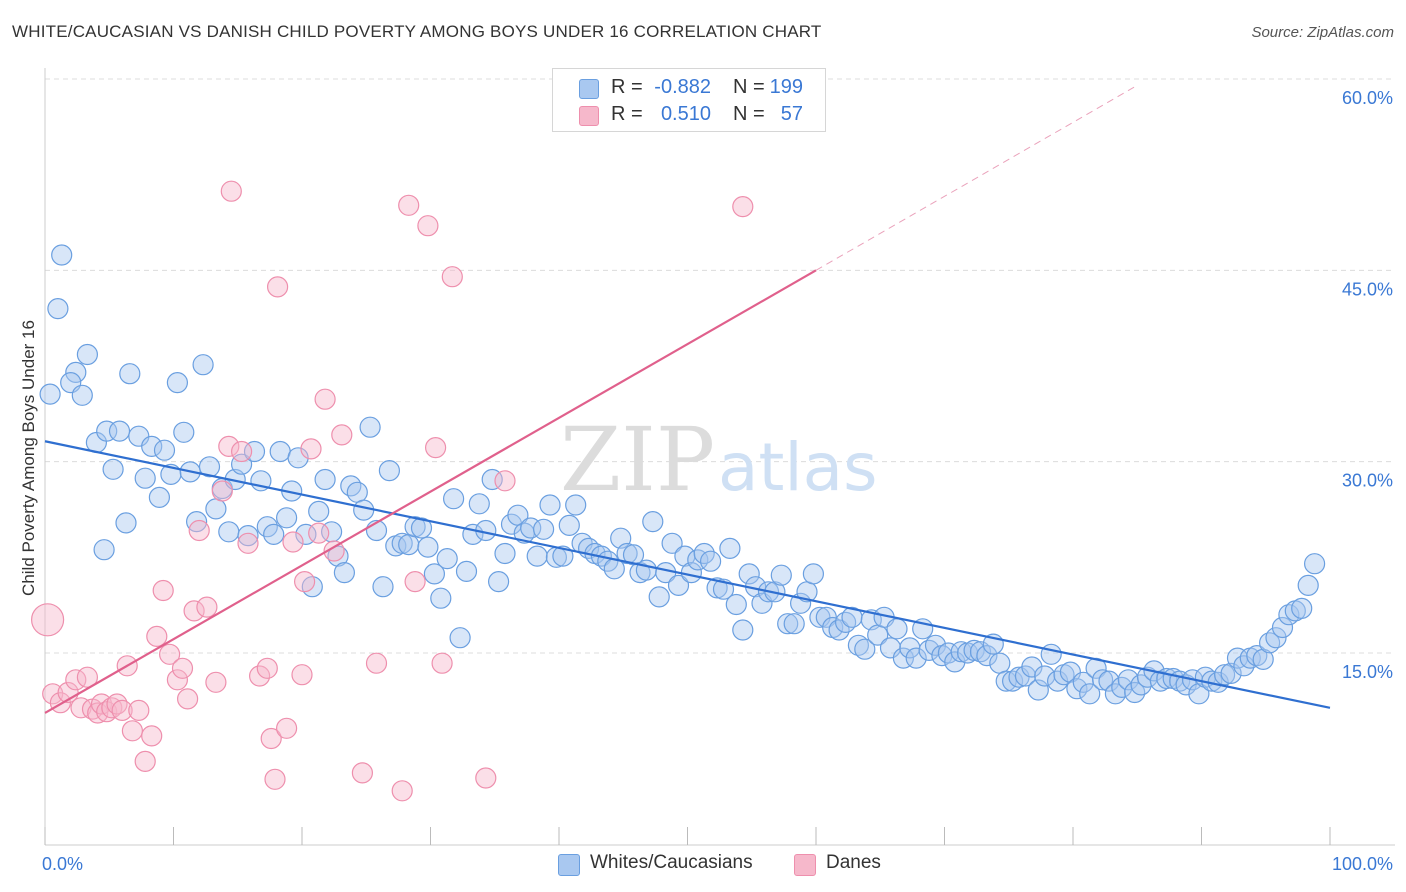  I want to click on legend-row-whites: R = -0.882 N = 199, so click(689, 86).